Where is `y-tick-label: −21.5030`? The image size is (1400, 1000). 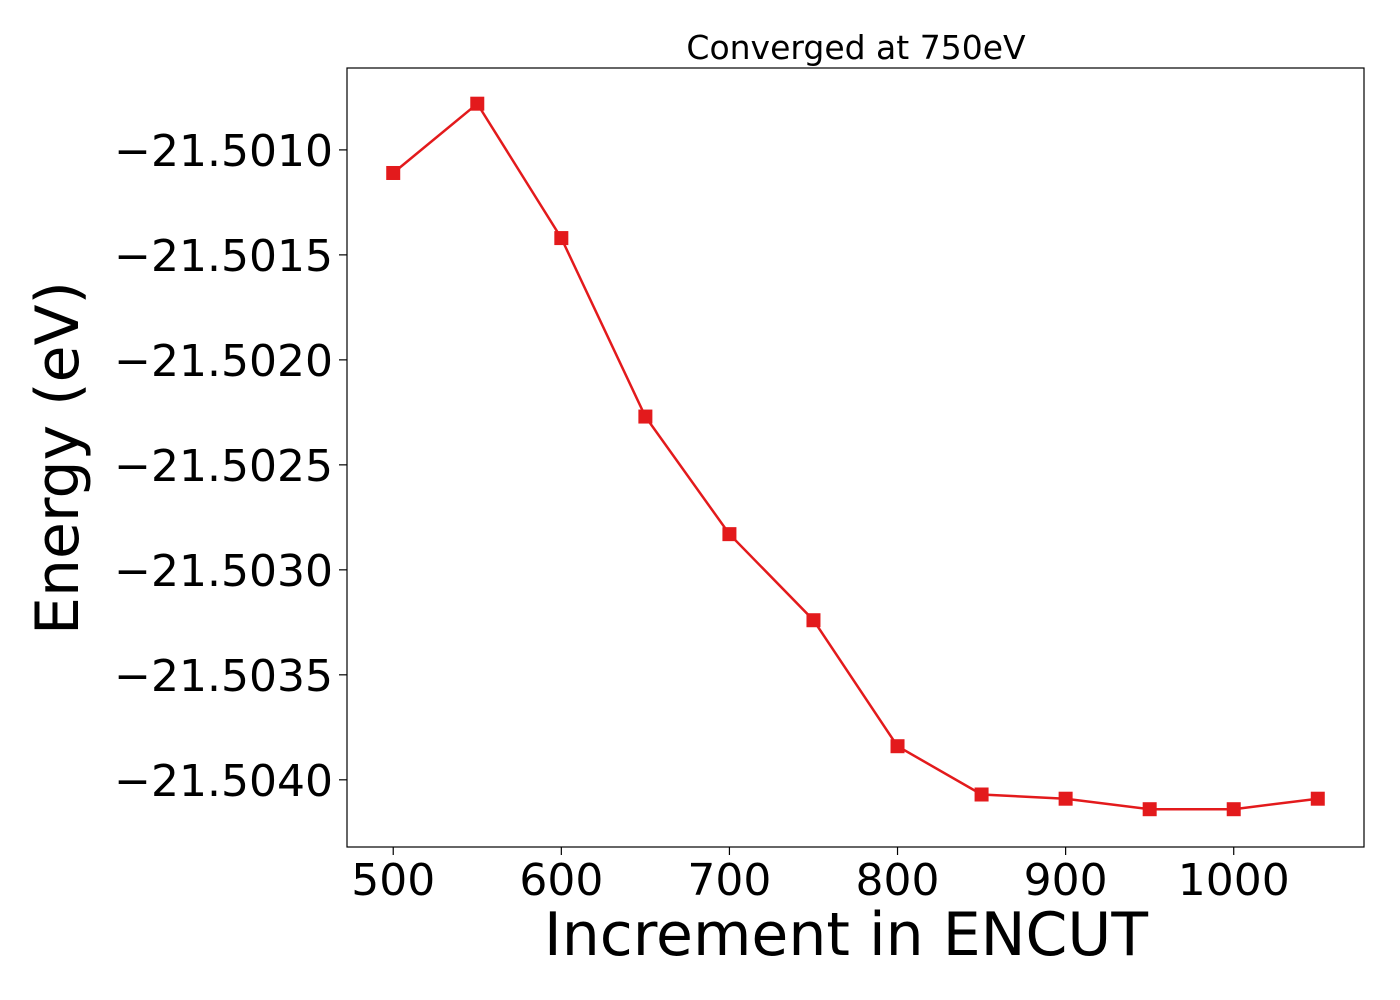
y-tick-label: −21.5030 is located at coordinates (223, 571).